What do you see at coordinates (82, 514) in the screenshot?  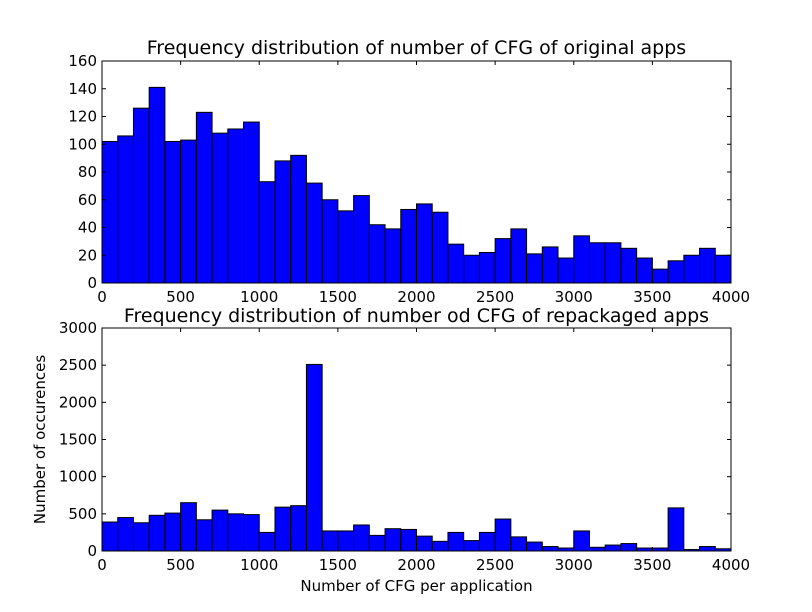 I see `y-tick-label: 500` at bounding box center [82, 514].